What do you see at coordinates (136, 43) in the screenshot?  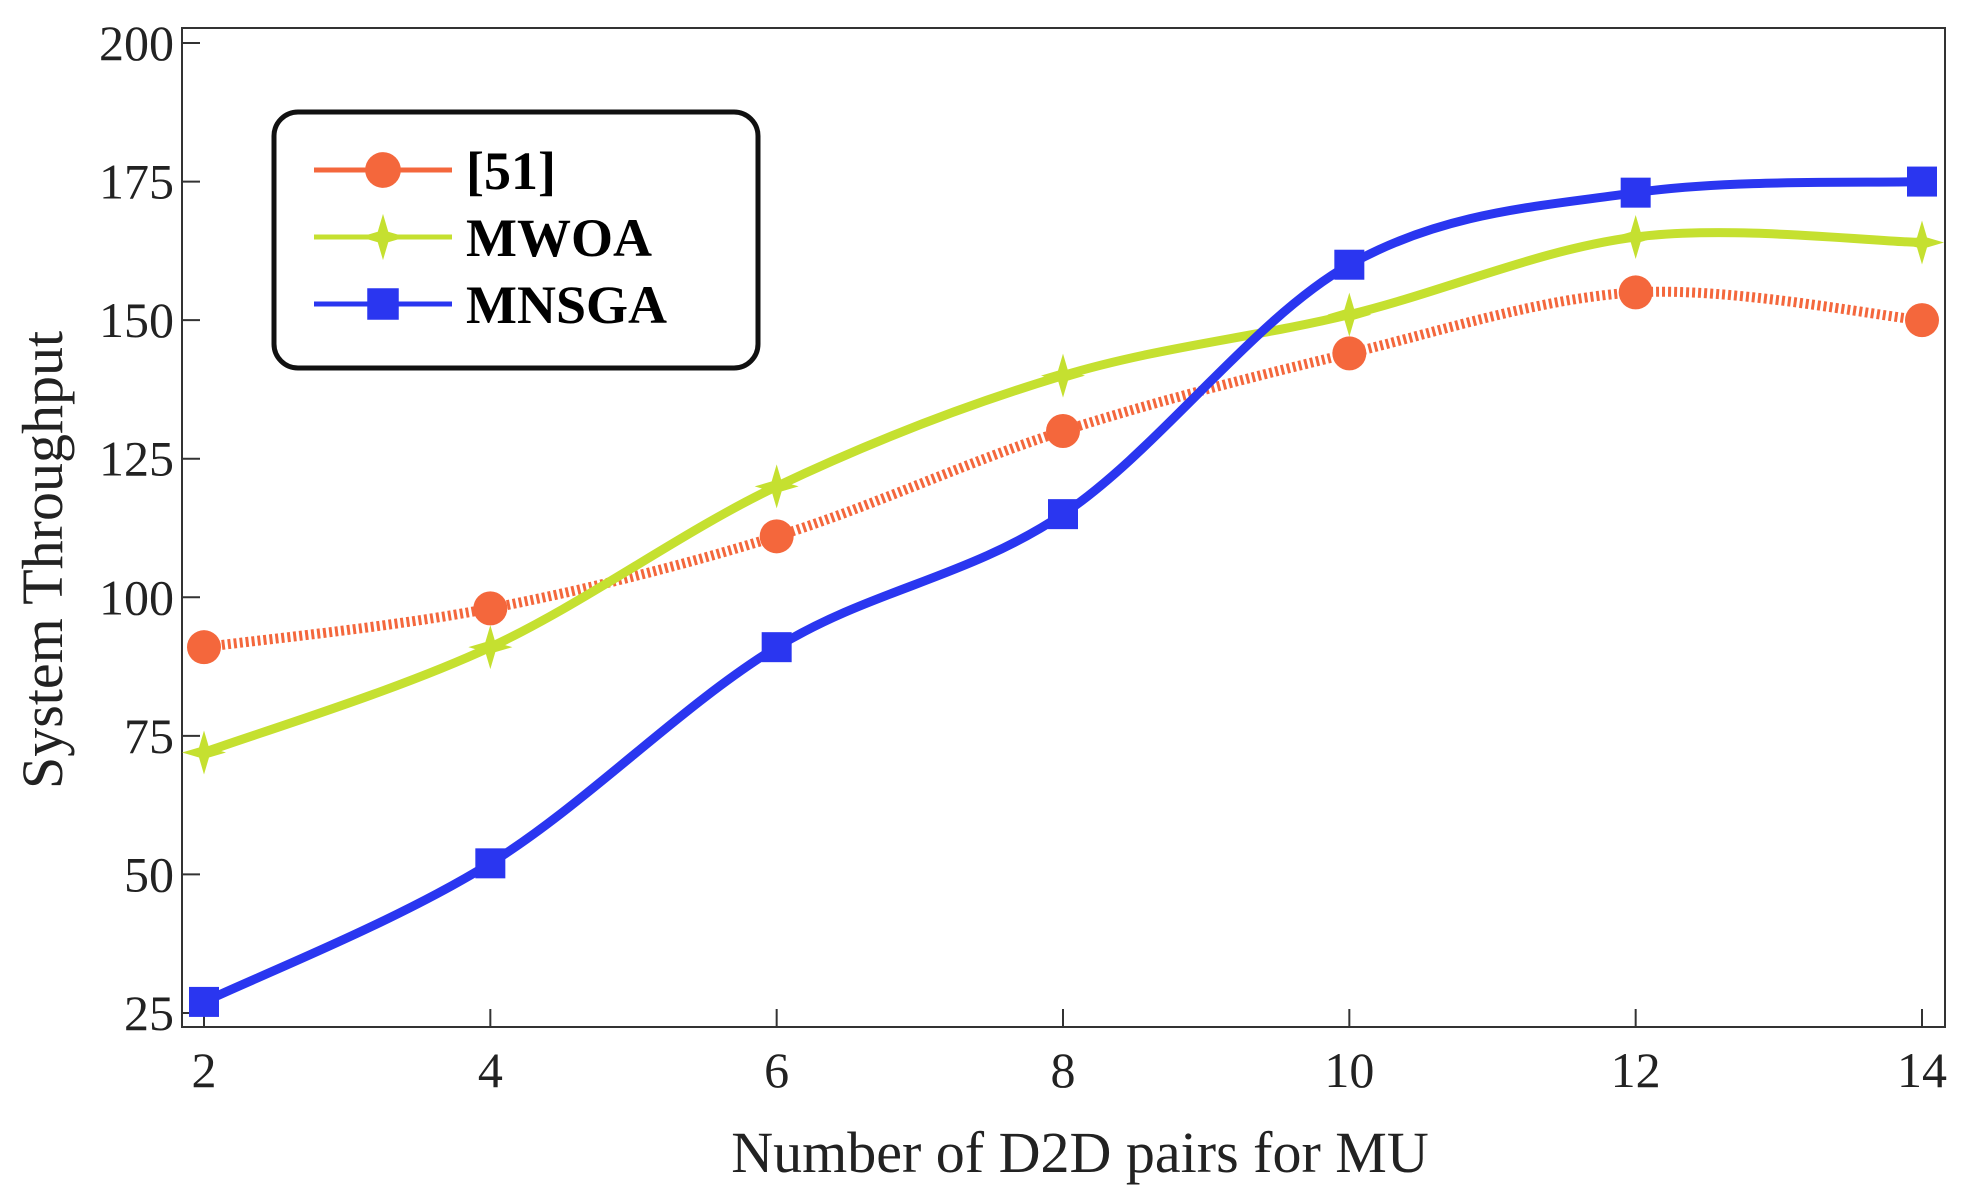 I see `y-tick-label: 200` at bounding box center [136, 43].